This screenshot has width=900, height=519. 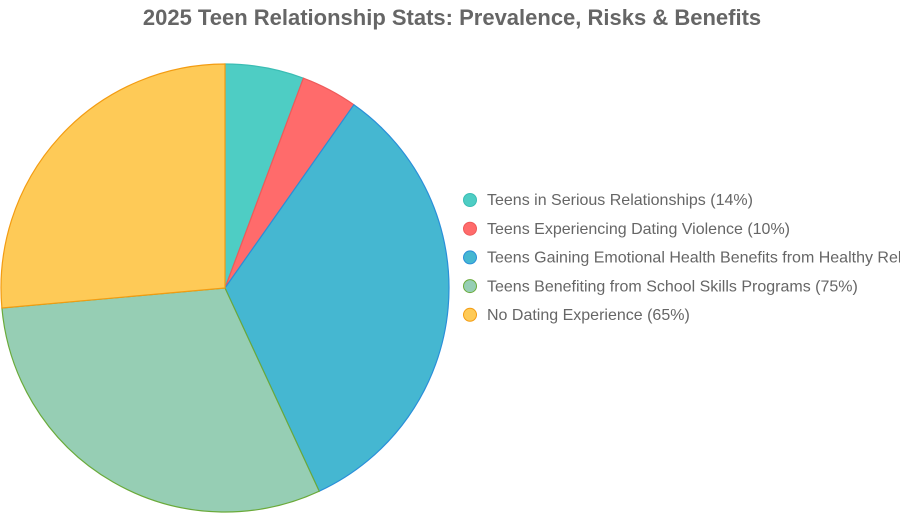 I want to click on legend-label: Teens Experiencing Dating Violence (10%), so click(x=638, y=229).